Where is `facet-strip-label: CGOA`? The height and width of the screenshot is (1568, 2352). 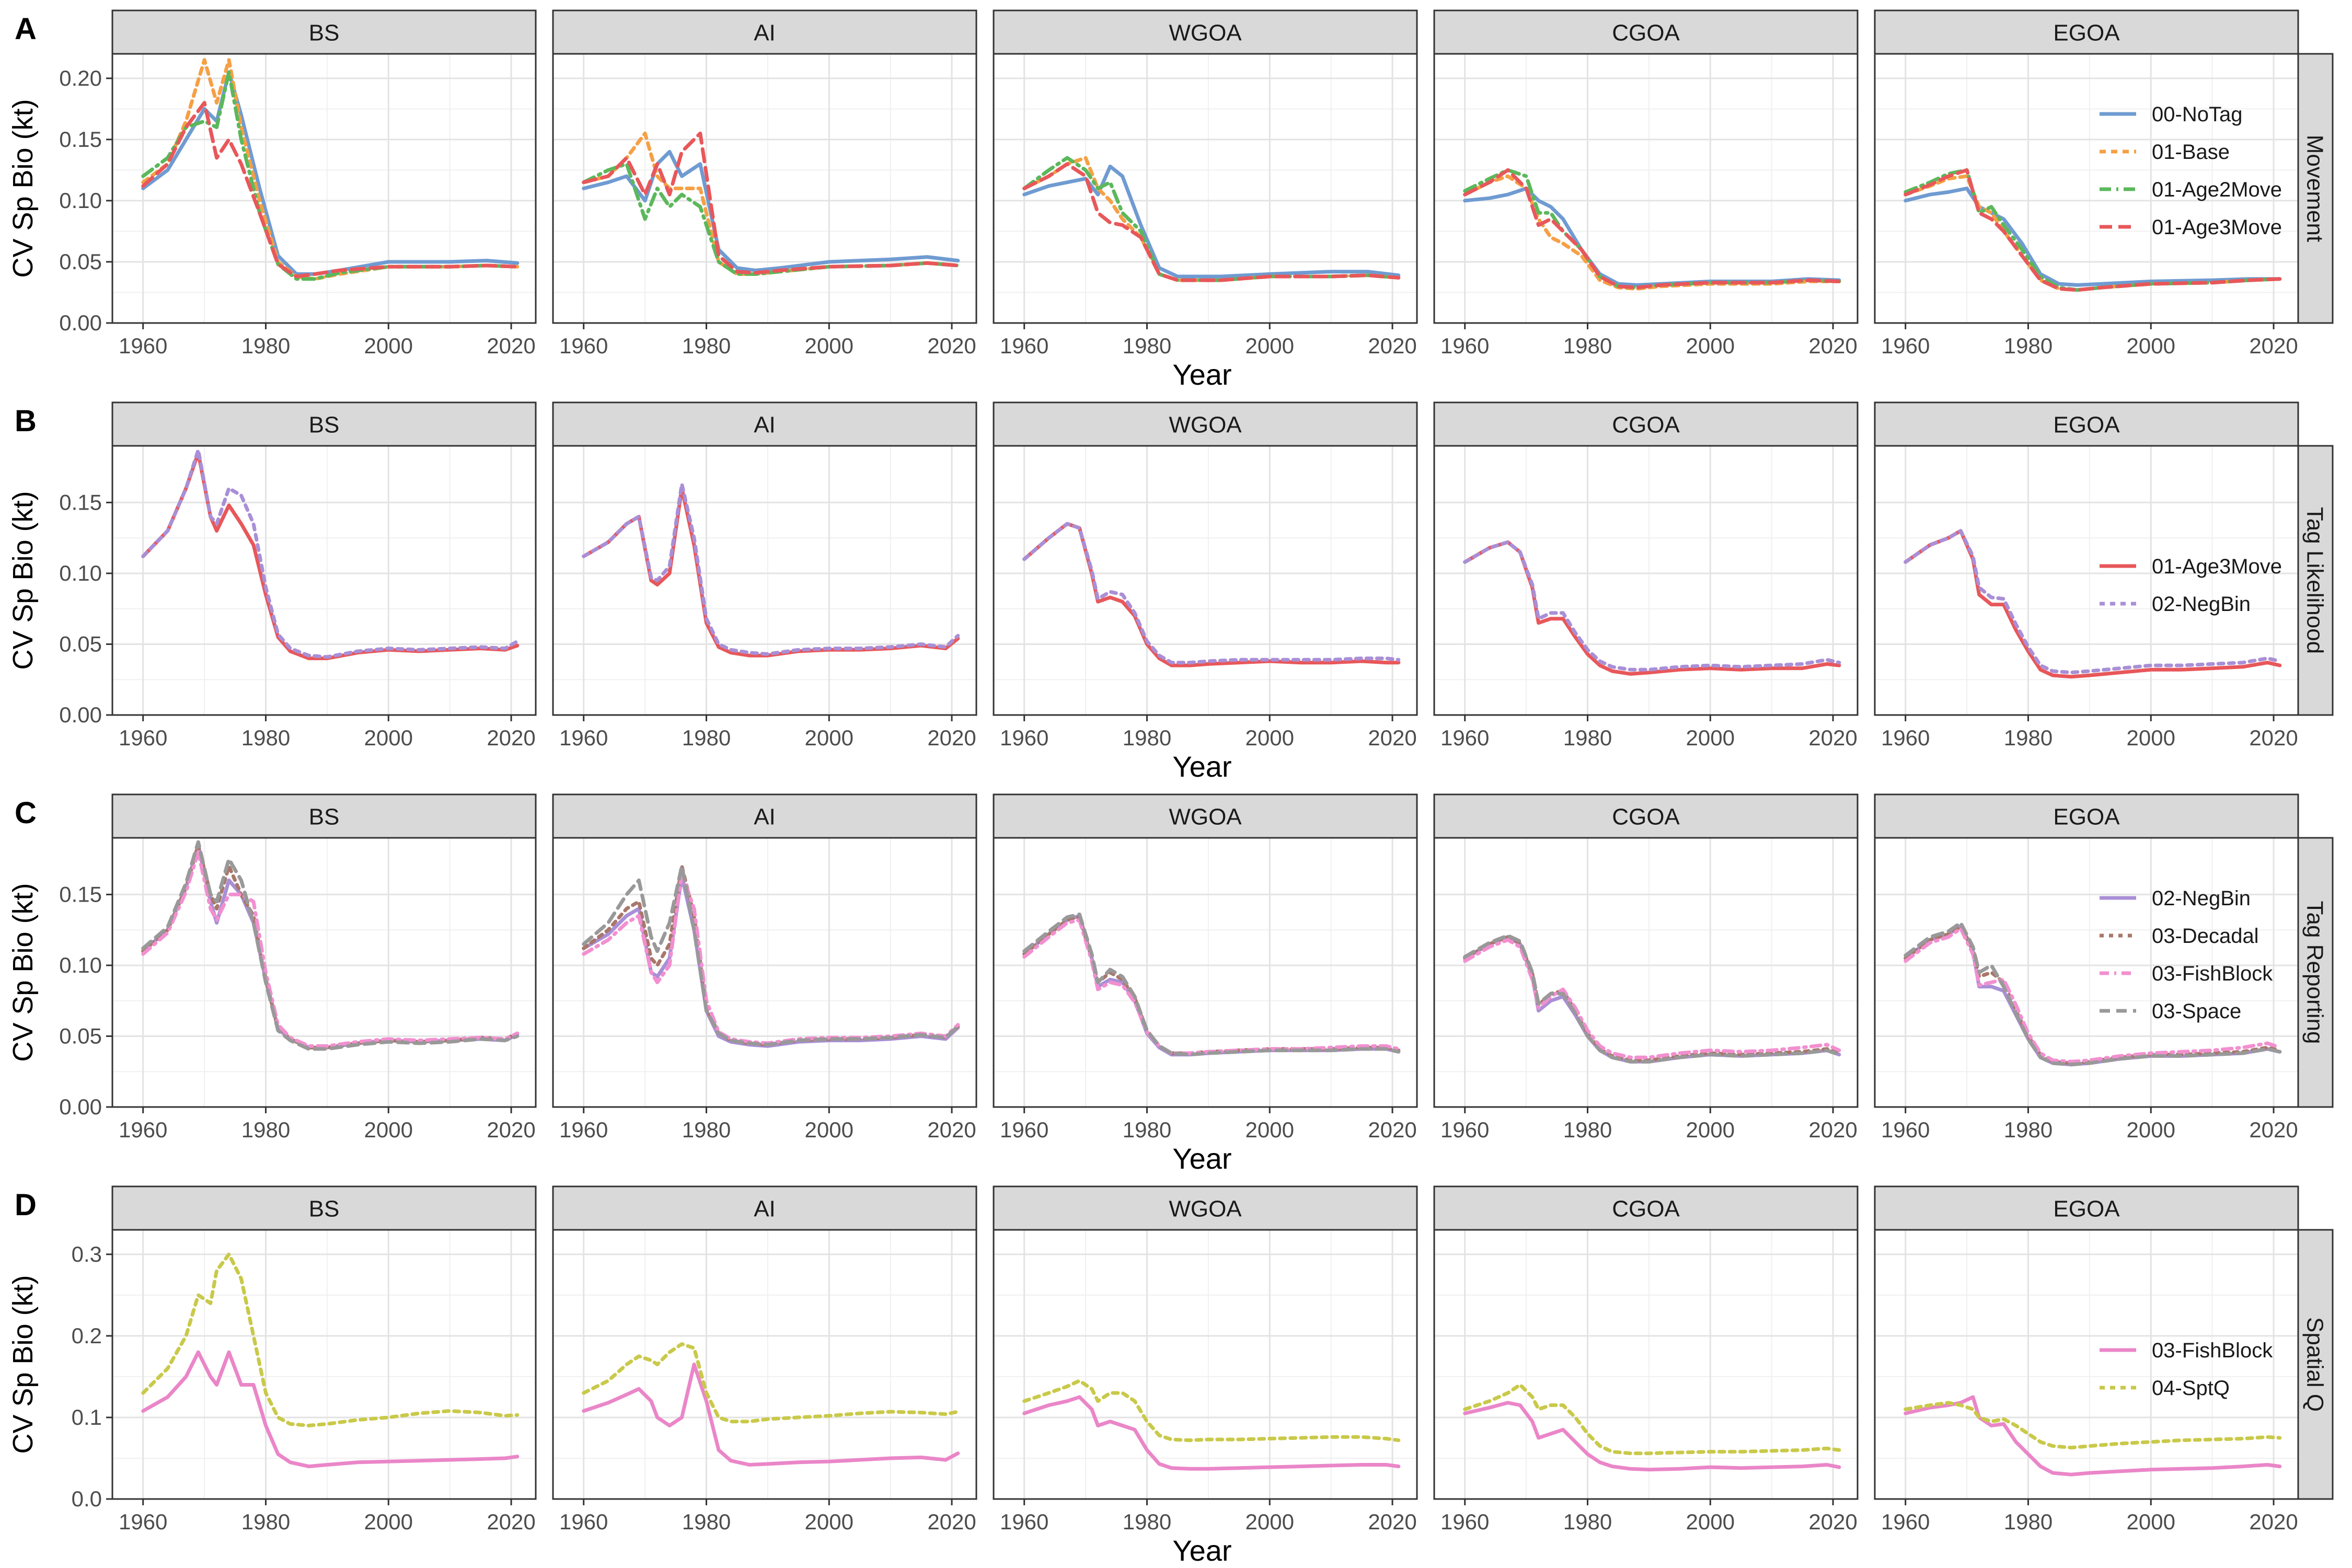 facet-strip-label: CGOA is located at coordinates (1646, 33).